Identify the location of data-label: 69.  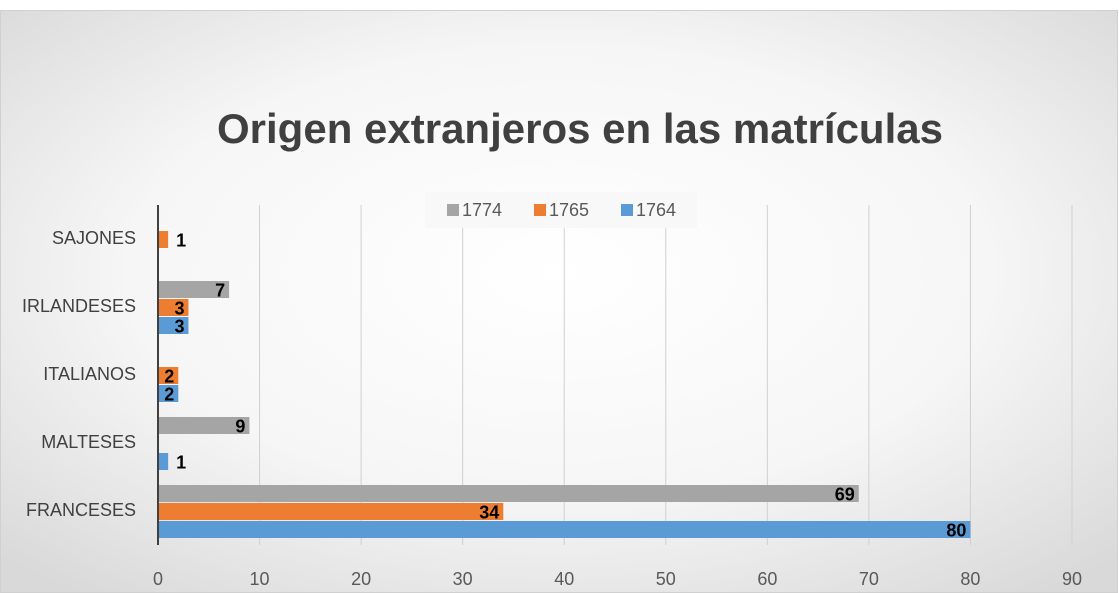
(845, 494).